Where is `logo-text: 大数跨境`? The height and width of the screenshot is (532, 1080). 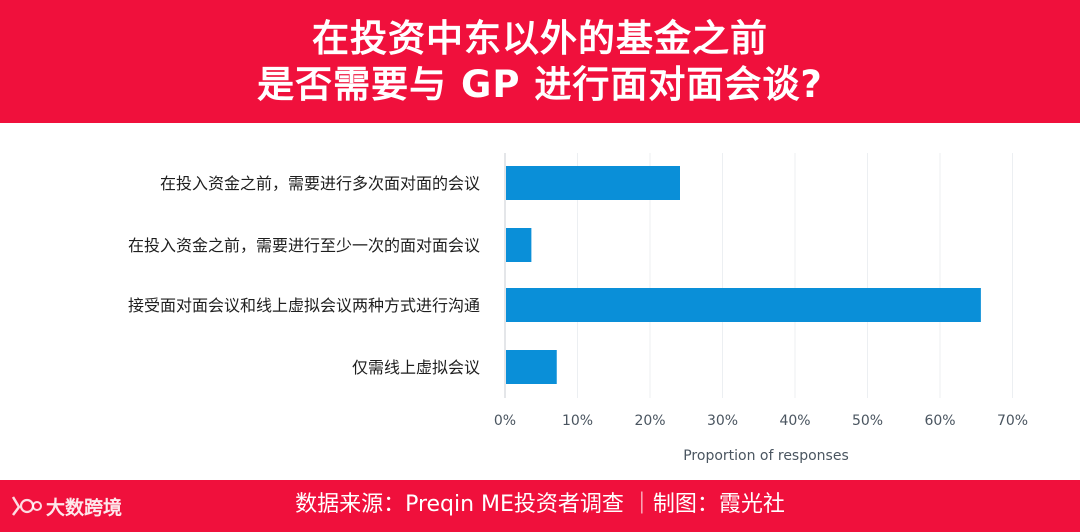 logo-text: 大数跨境 is located at coordinates (84, 507).